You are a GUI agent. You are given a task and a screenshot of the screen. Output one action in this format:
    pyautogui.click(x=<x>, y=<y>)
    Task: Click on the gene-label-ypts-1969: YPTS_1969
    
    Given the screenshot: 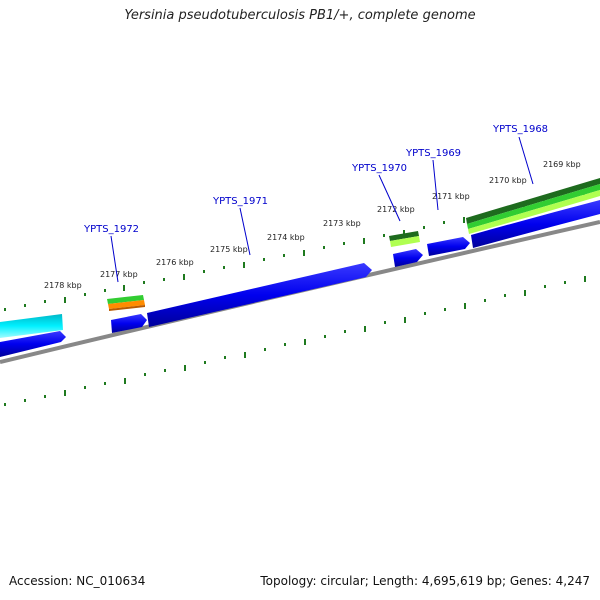 What is the action you would take?
    pyautogui.click(x=433, y=153)
    